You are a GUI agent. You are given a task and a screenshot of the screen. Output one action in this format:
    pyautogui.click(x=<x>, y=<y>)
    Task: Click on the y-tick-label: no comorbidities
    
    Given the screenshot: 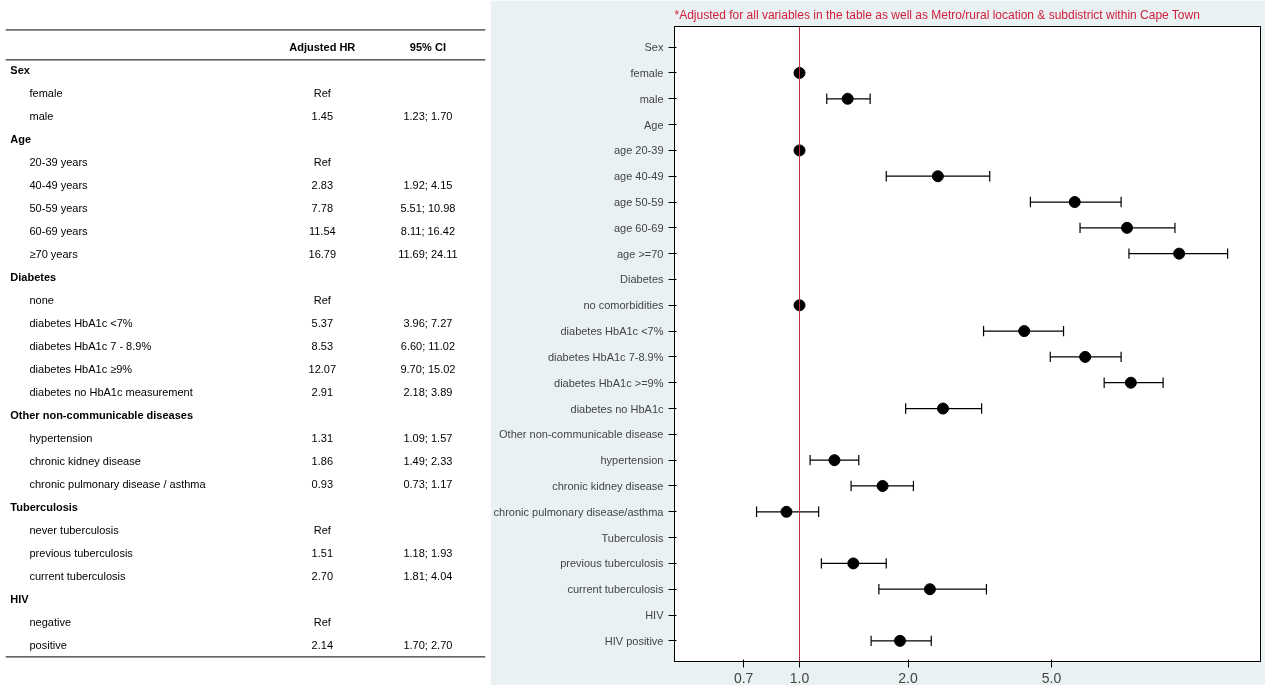 What is the action you would take?
    pyautogui.click(x=623, y=305)
    